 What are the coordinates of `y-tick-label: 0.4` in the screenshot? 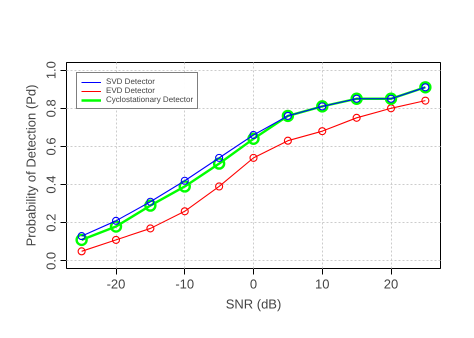 It's located at (51, 185).